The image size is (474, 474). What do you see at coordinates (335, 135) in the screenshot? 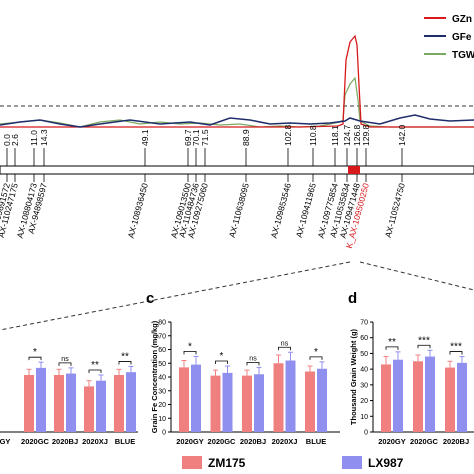
I see `marker-position-label: 118.1` at bounding box center [335, 135].